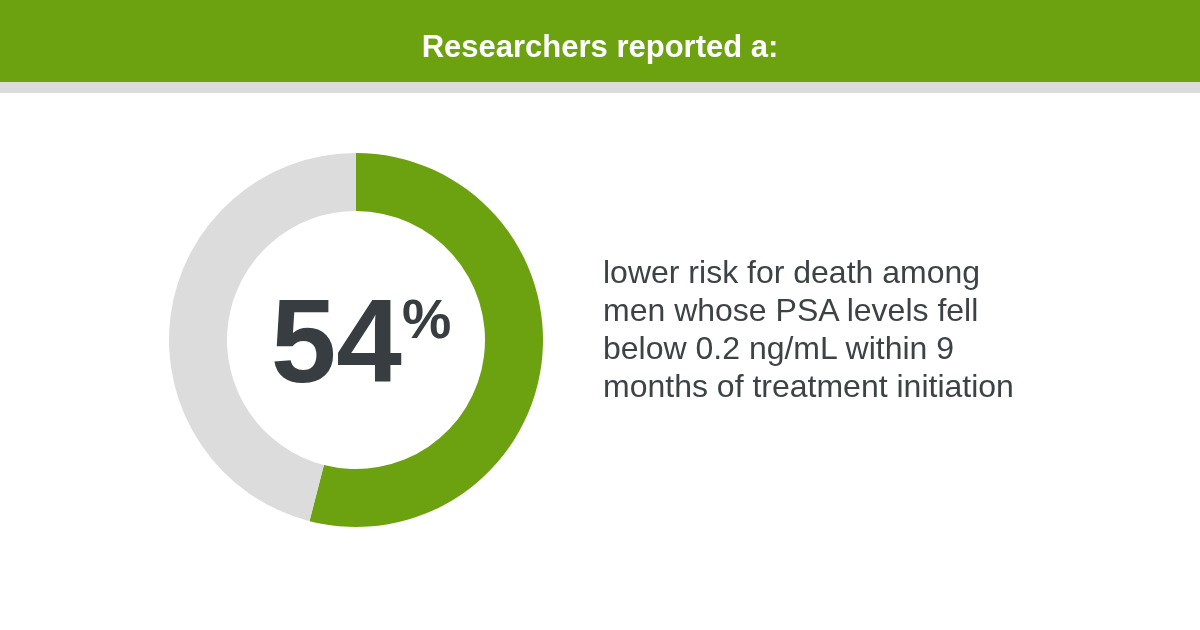 The width and height of the screenshot is (1200, 630). What do you see at coordinates (808, 329) in the screenshot?
I see `text: lower risk for death among men whose PSA levels fell below 0.2 ng/mL within 9 months of treatment initiation` at bounding box center [808, 329].